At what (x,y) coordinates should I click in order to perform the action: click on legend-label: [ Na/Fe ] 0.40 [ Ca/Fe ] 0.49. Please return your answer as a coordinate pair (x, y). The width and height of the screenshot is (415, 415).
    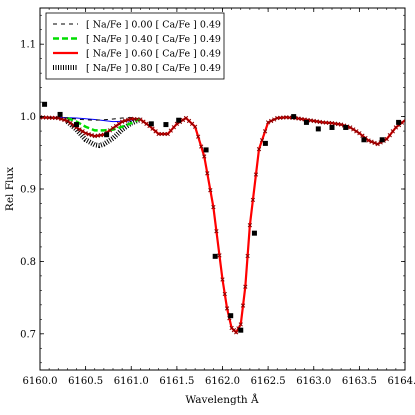
    Looking at the image, I should click on (153, 39).